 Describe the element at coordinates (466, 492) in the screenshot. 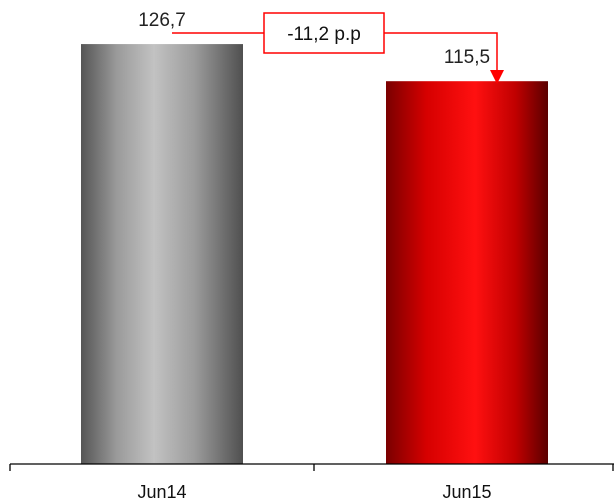

I see `x-tick-label-jun15: Jun15` at that location.